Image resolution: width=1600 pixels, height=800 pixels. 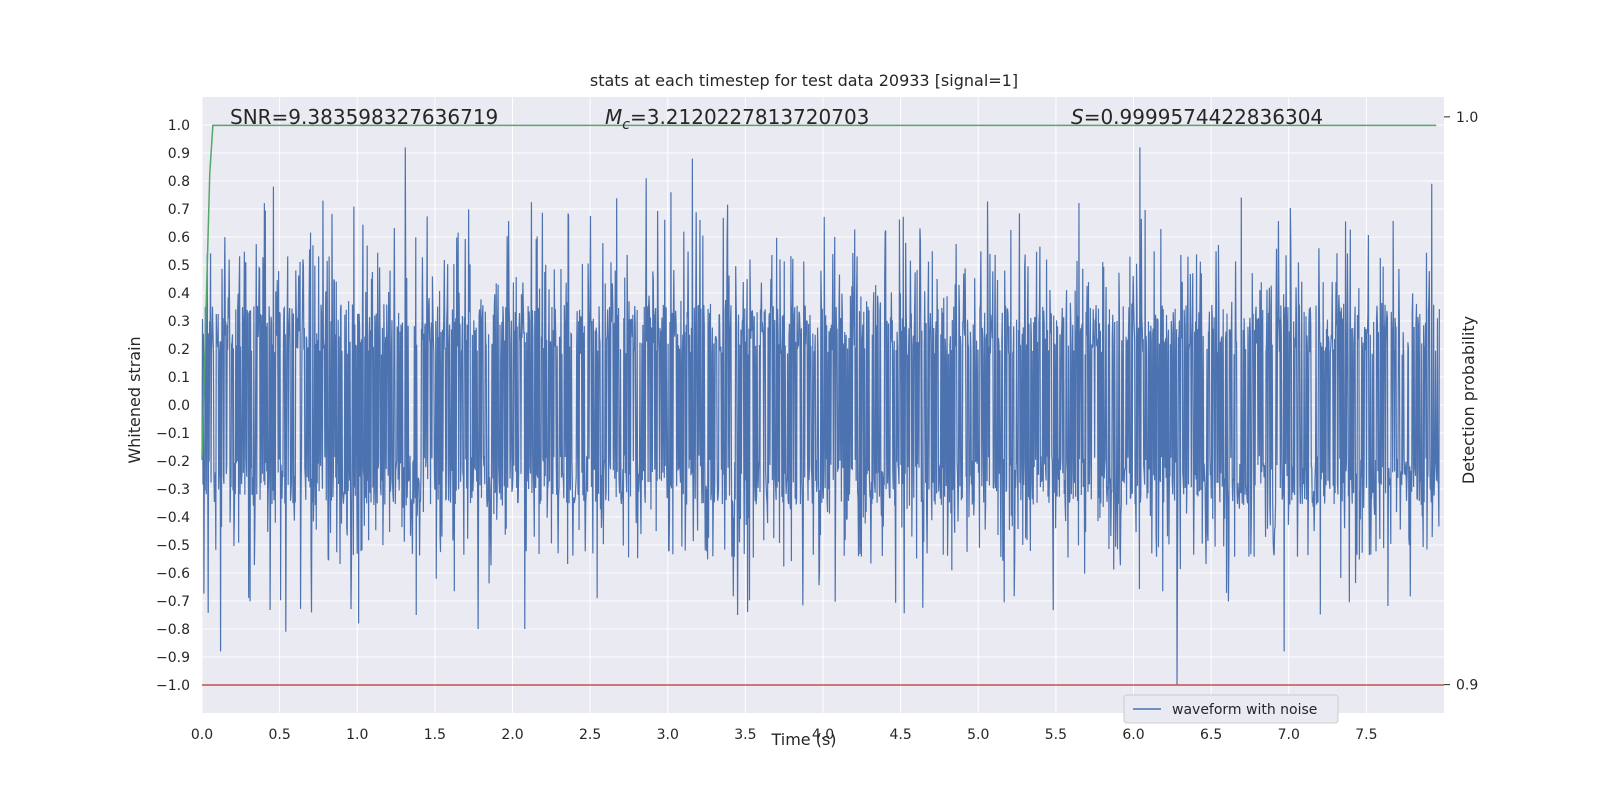 What do you see at coordinates (1467, 686) in the screenshot?
I see `y2-tick-label: 0.9` at bounding box center [1467, 686].